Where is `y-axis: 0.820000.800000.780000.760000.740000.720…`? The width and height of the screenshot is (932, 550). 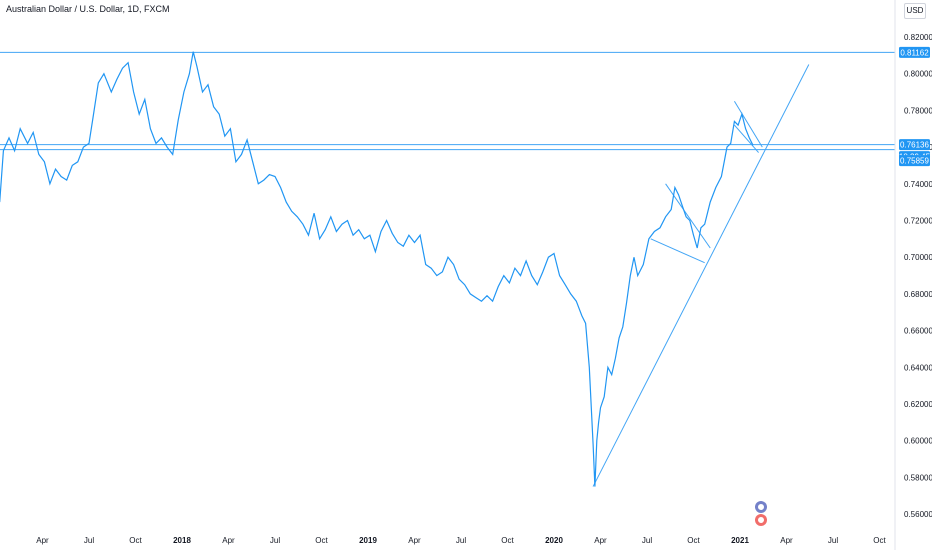
y-axis: 0.820000.800000.780000.760000.740000.720… is located at coordinates (918, 276).